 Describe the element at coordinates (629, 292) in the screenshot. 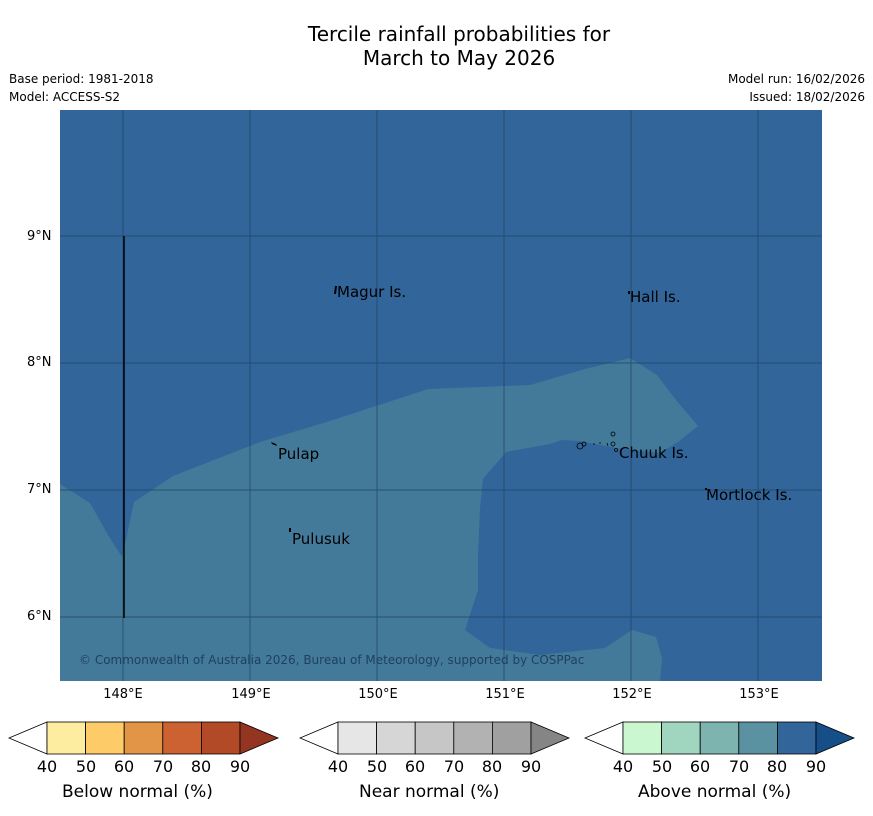

I see `hall-island-mark` at that location.